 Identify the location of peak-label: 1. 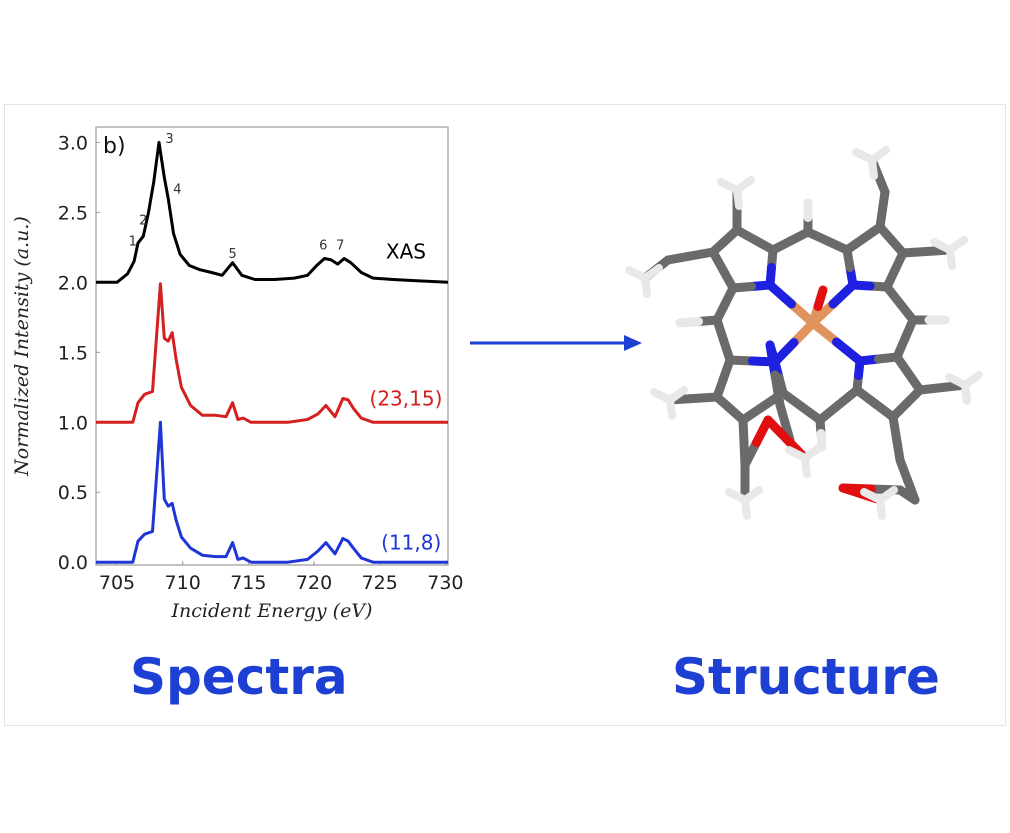
(133, 241).